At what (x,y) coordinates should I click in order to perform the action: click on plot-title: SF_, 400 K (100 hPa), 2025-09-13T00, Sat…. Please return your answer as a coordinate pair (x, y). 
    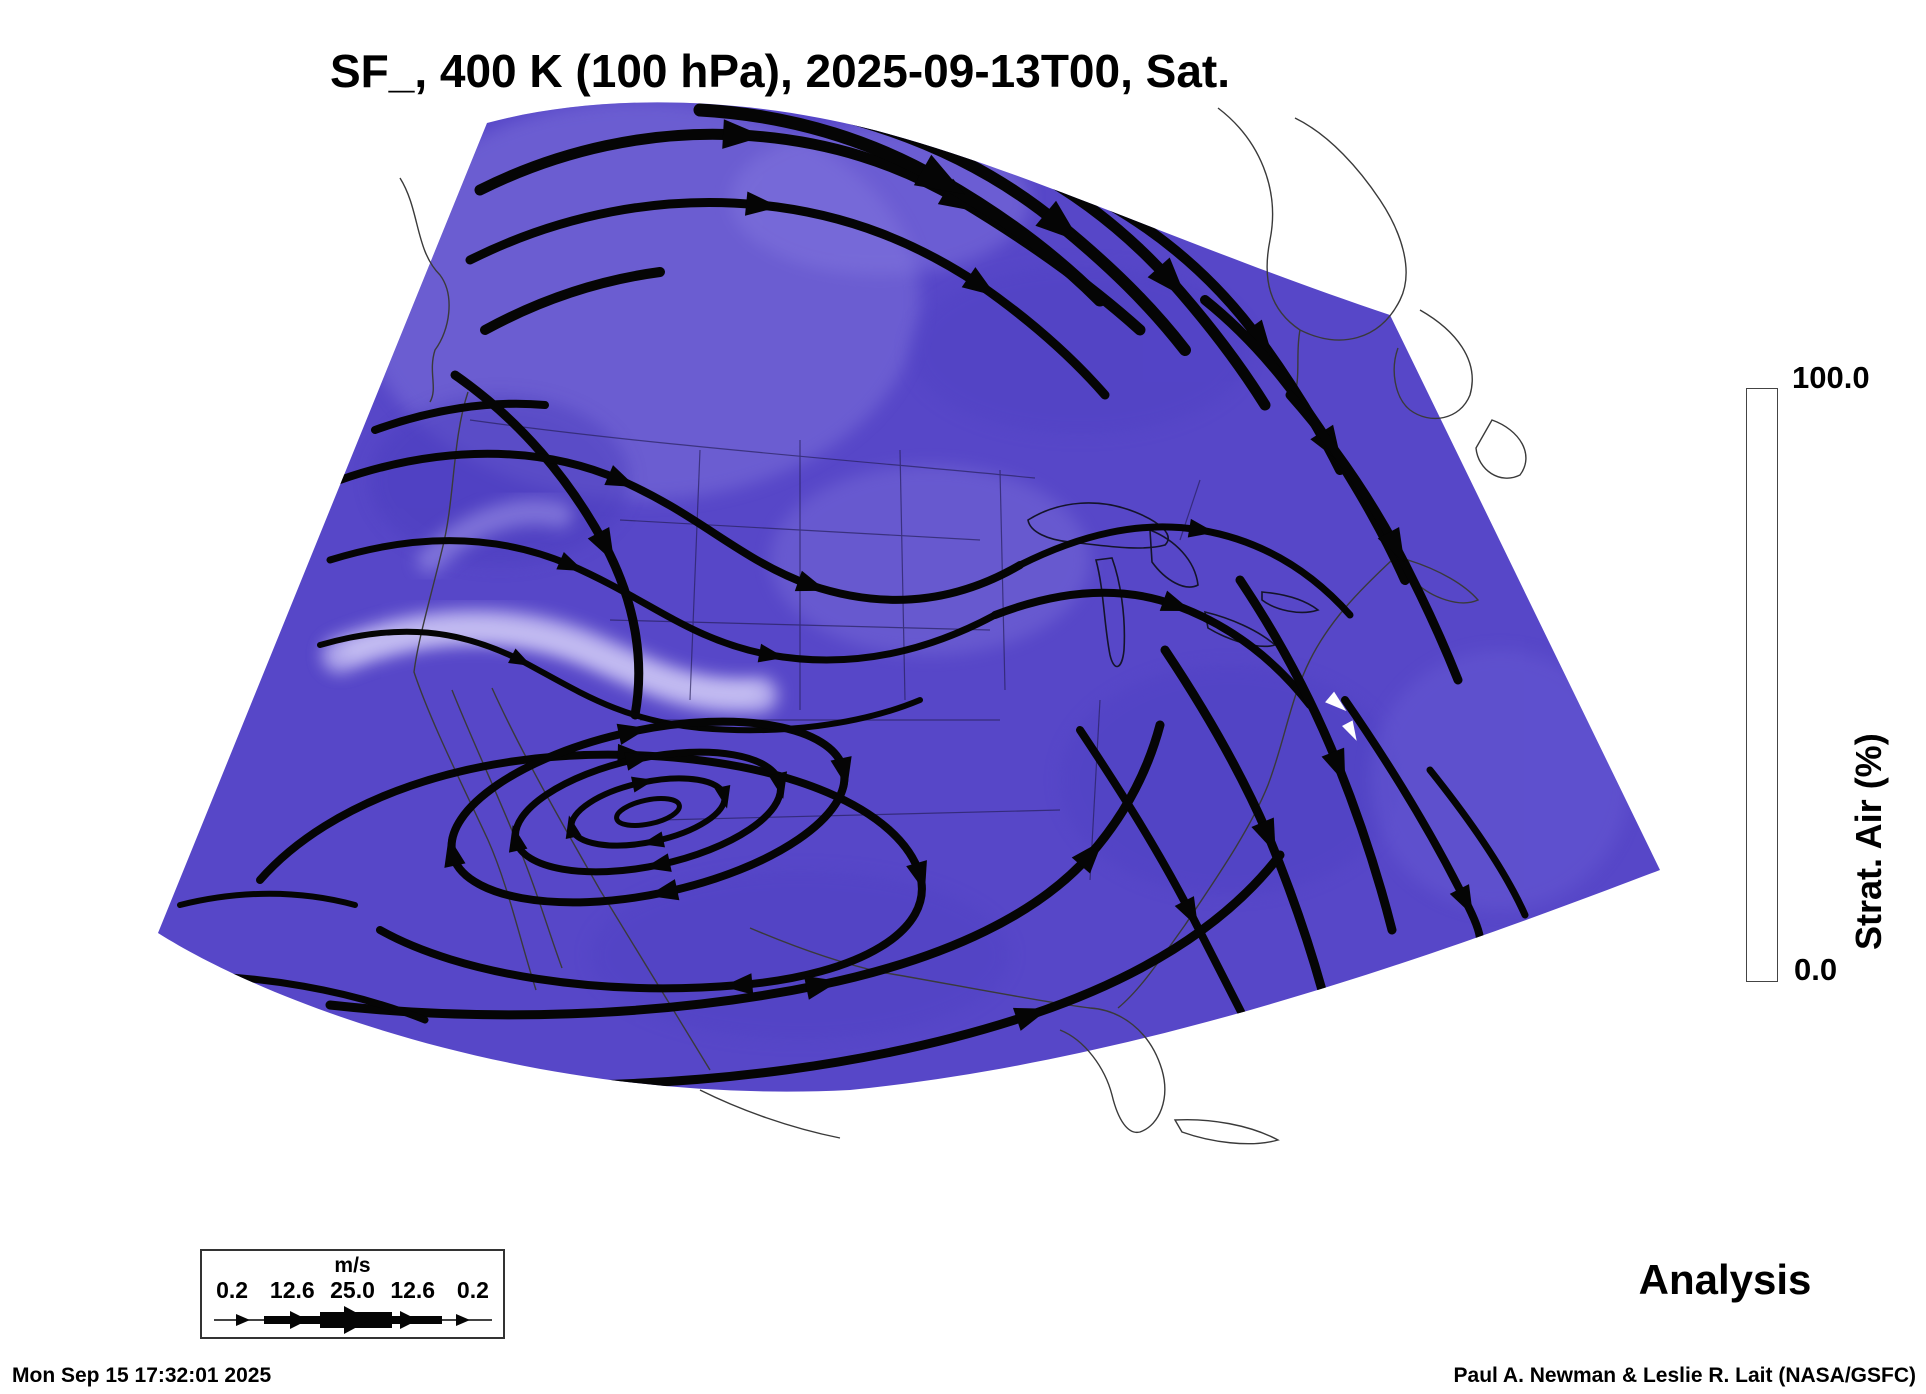
    Looking at the image, I should click on (780, 71).